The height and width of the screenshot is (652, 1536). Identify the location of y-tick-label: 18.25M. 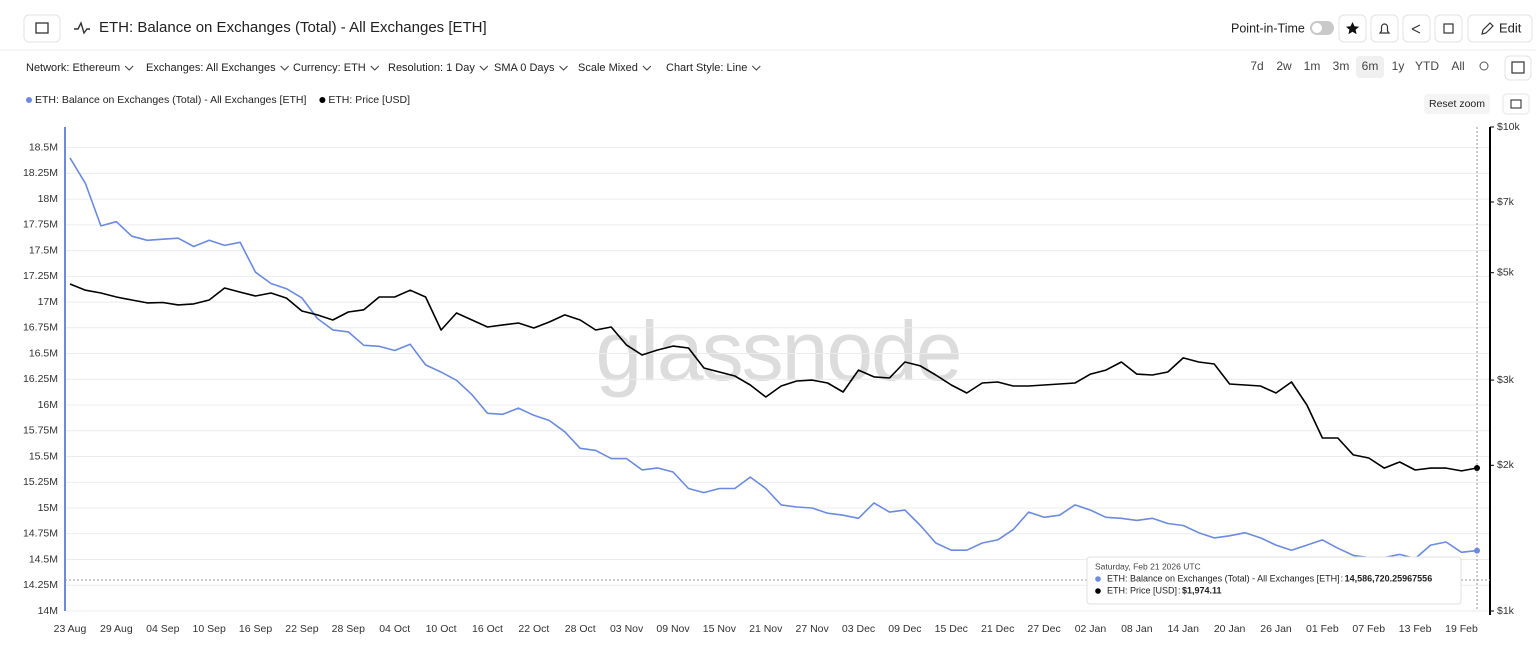
(40, 173).